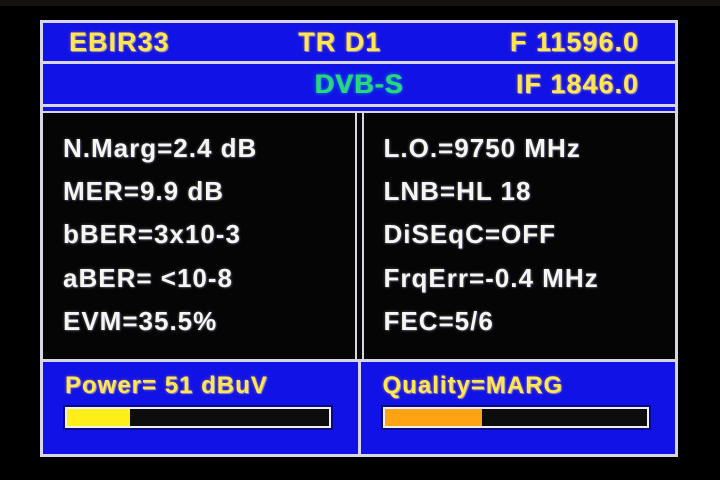  I want to click on frequency-value: F 11596.0, so click(574, 41).